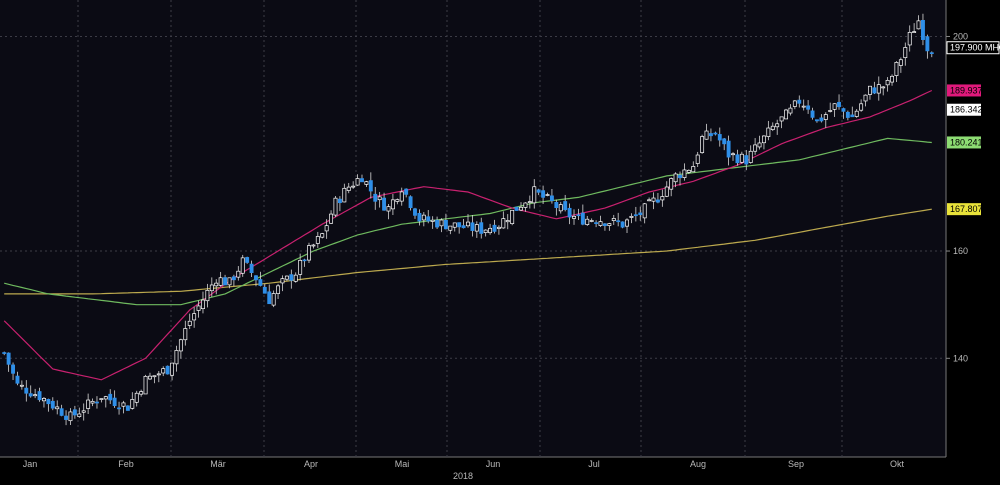 Image resolution: width=1000 pixels, height=485 pixels. I want to click on price-tag-box, so click(973, 48).